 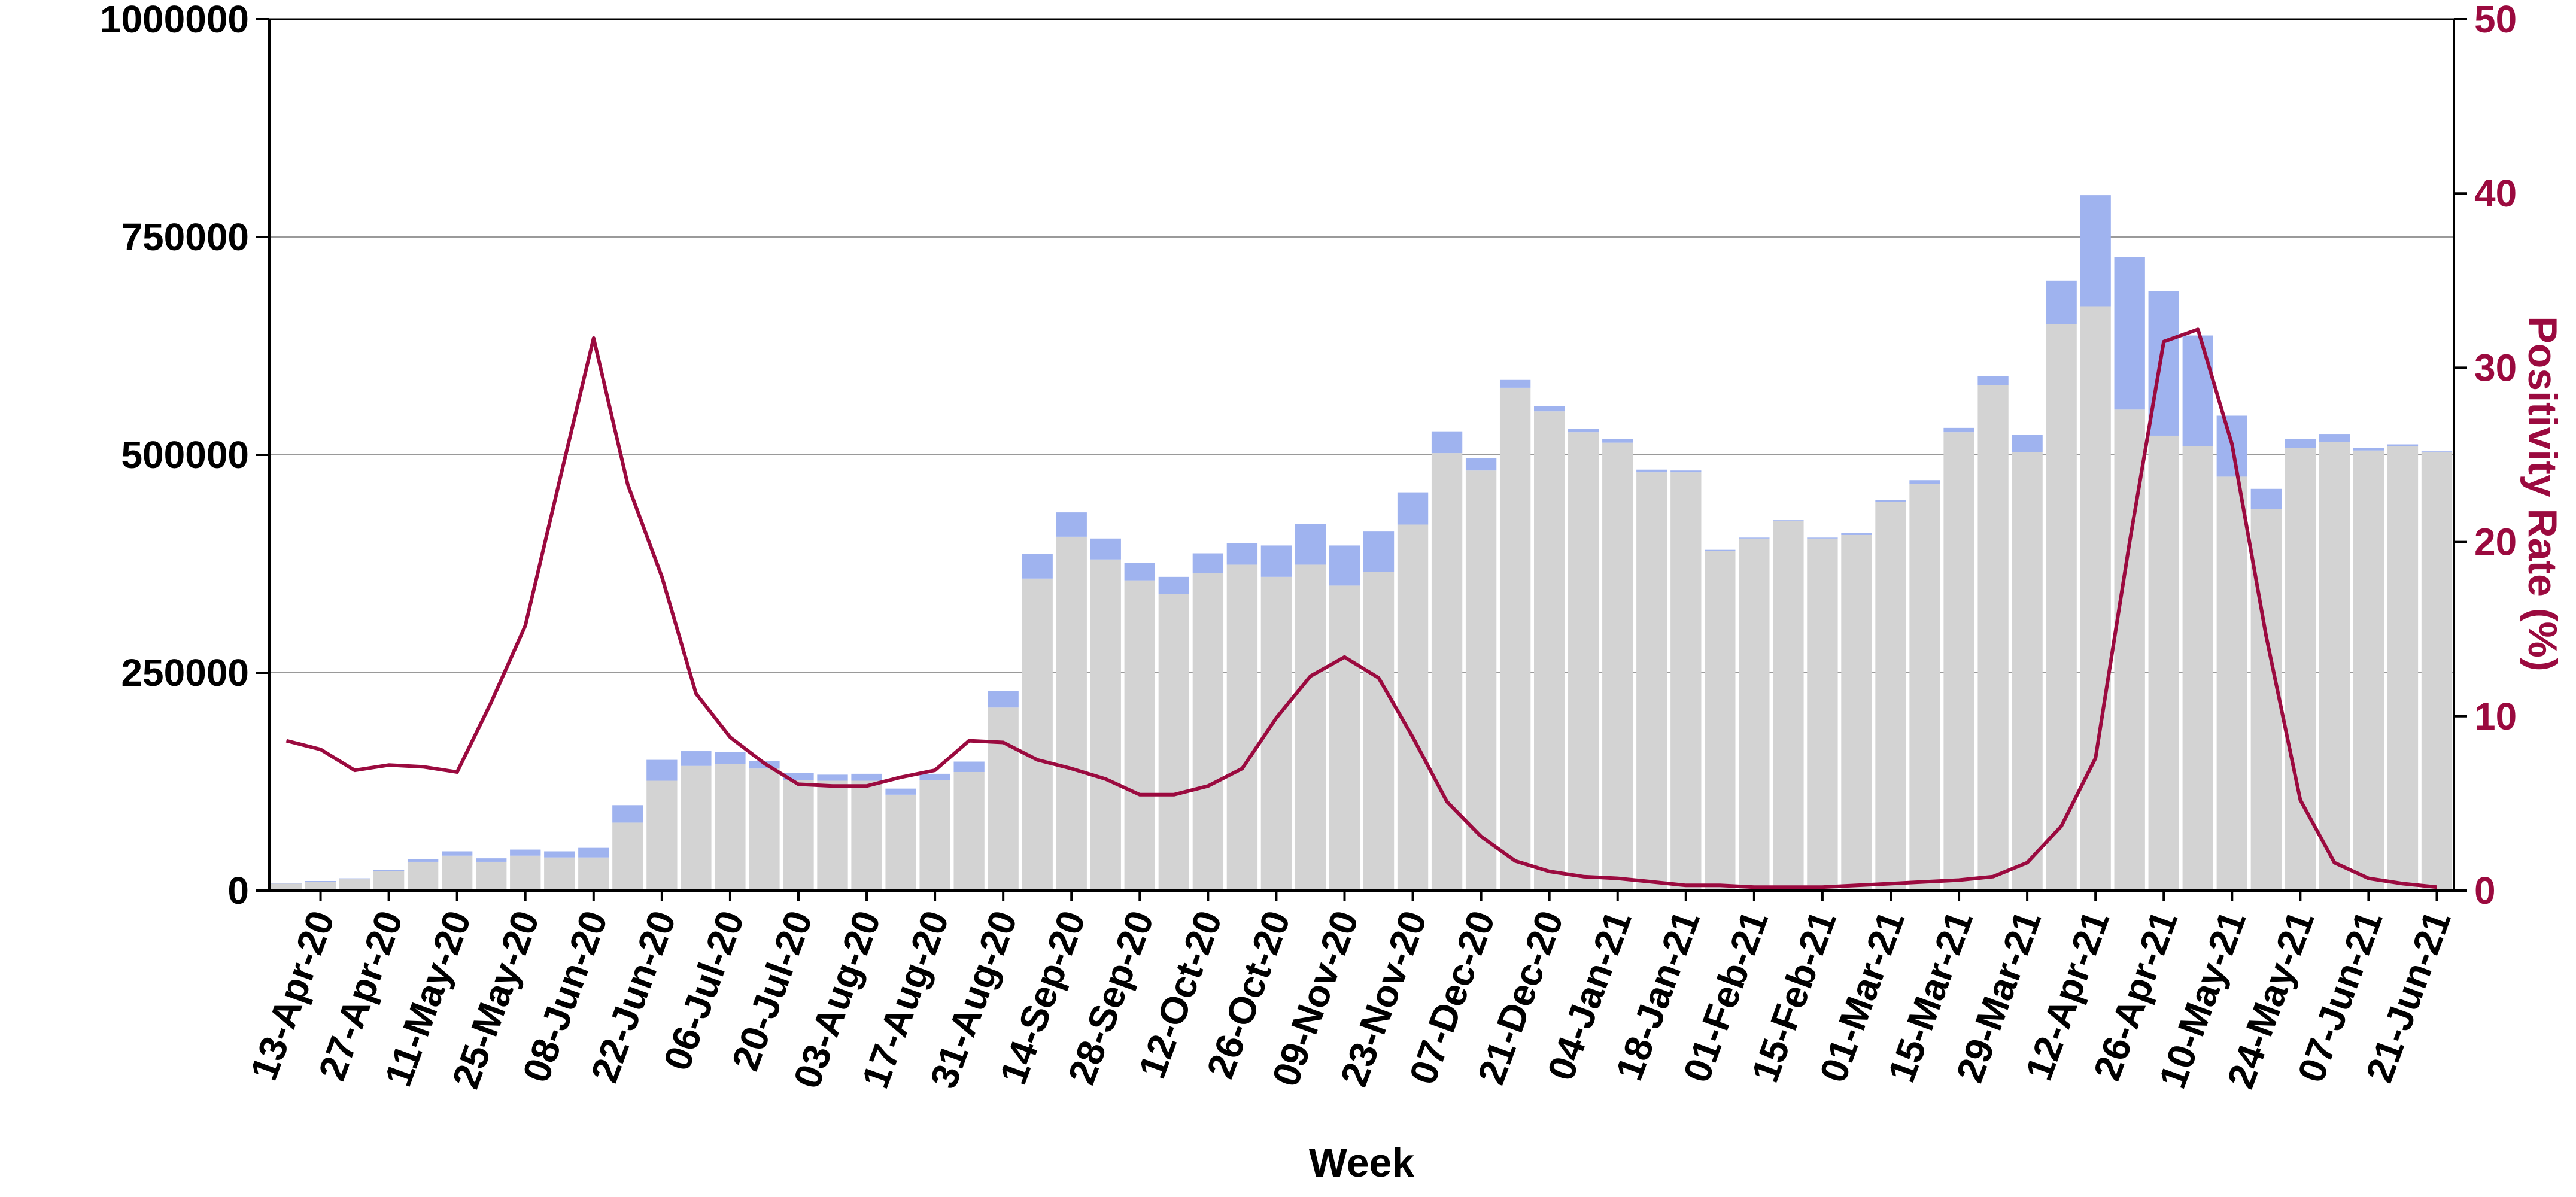 What do you see at coordinates (185, 672) in the screenshot?
I see `left-tick-label: 250000` at bounding box center [185, 672].